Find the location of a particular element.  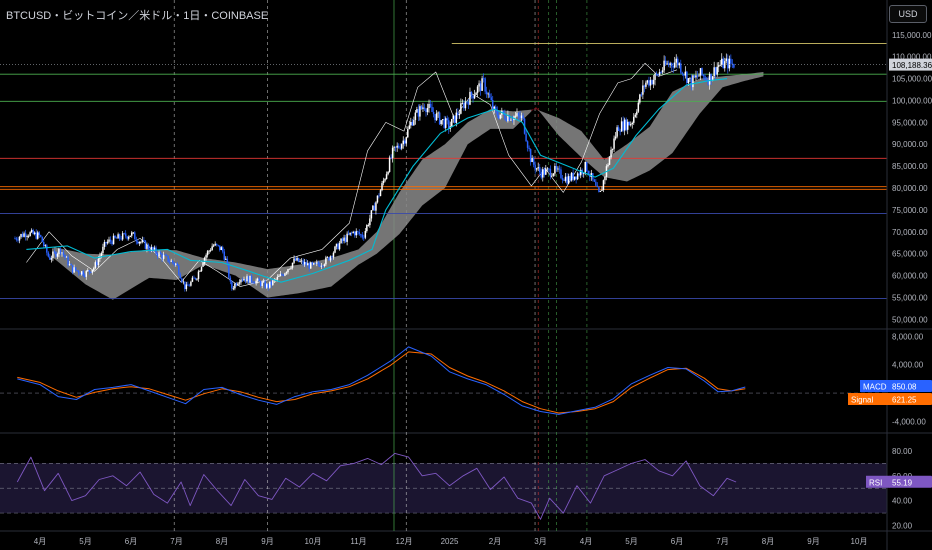

price-tick-label: 50,000.00 is located at coordinates (910, 319).